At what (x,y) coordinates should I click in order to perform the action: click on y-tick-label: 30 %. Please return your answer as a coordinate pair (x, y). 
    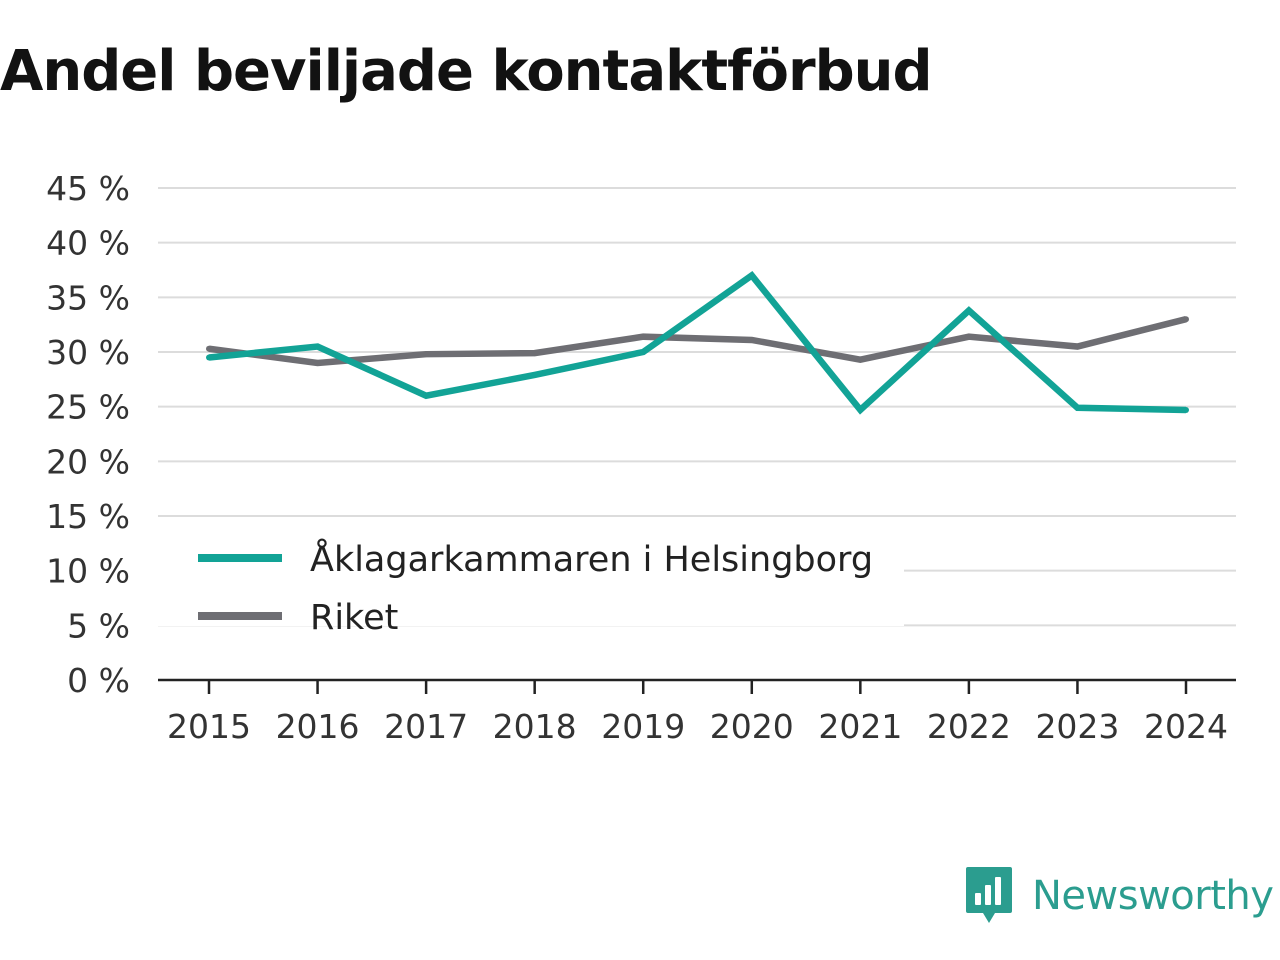
    Looking at the image, I should click on (88, 352).